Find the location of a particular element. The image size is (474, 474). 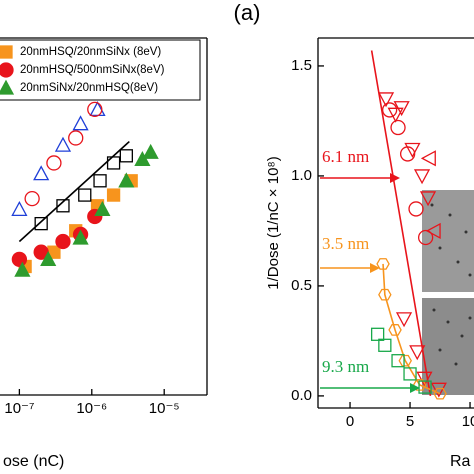

x-tick-label: 10⁻⁶ is located at coordinates (91, 408).